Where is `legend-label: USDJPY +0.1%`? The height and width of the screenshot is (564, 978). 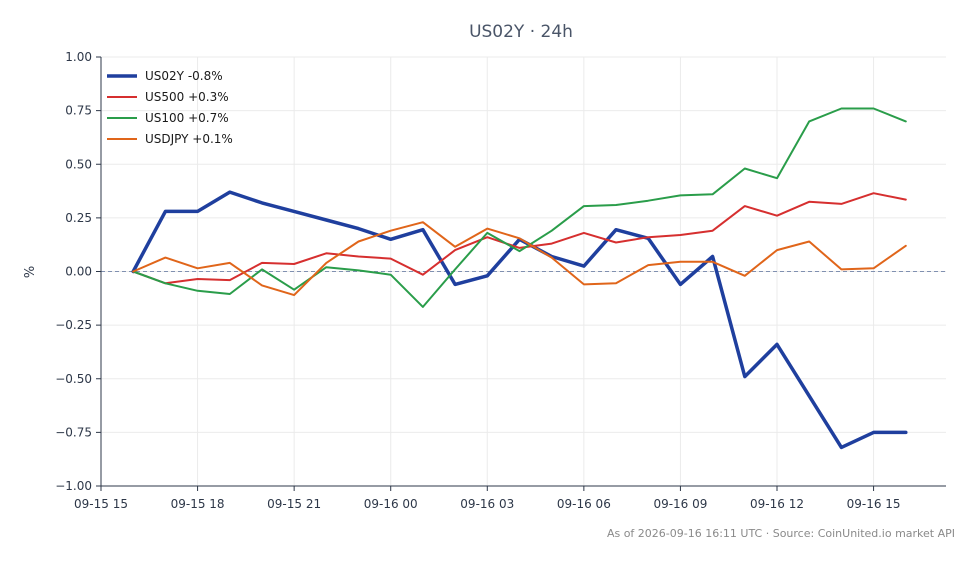
legend-label: USDJPY +0.1% is located at coordinates (189, 139).